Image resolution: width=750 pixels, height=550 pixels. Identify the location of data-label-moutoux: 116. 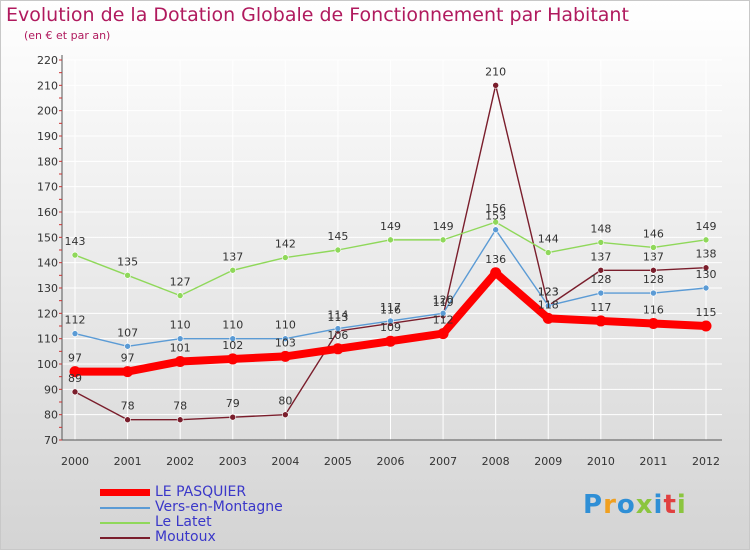
(390, 309).